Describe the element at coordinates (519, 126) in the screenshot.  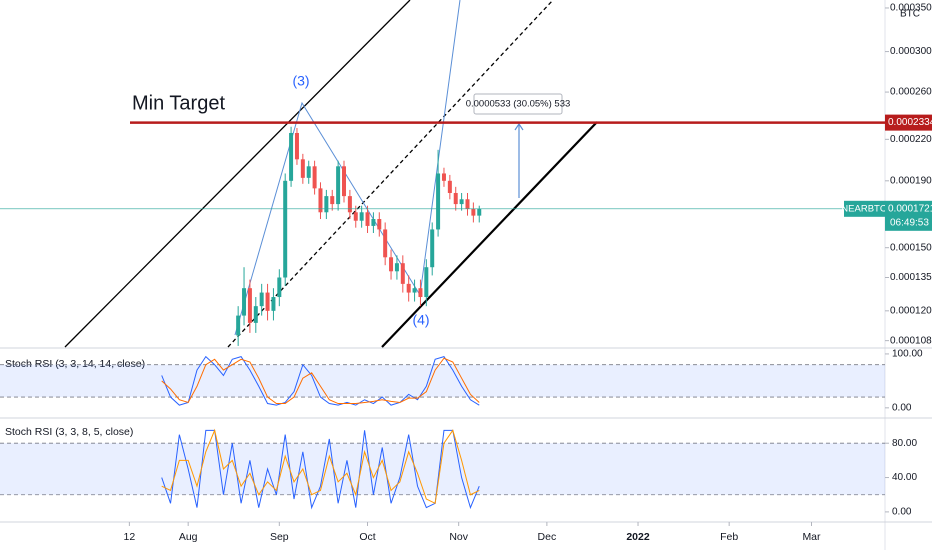
I see `measure-arrow-head` at that location.